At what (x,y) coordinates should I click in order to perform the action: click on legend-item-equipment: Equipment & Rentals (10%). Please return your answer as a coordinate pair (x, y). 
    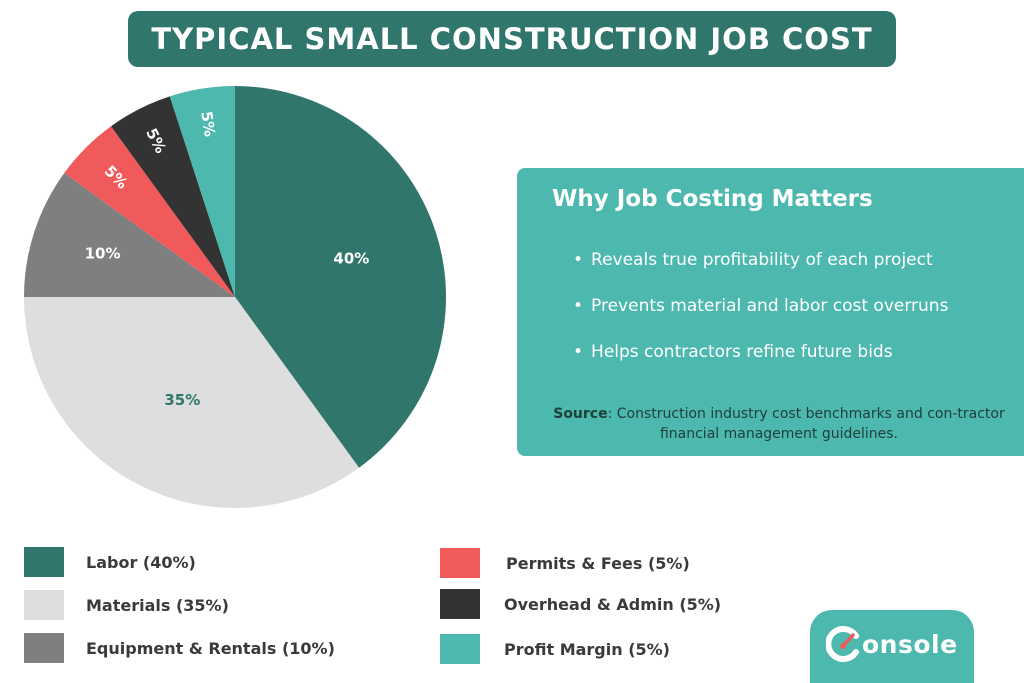
    Looking at the image, I should click on (179, 648).